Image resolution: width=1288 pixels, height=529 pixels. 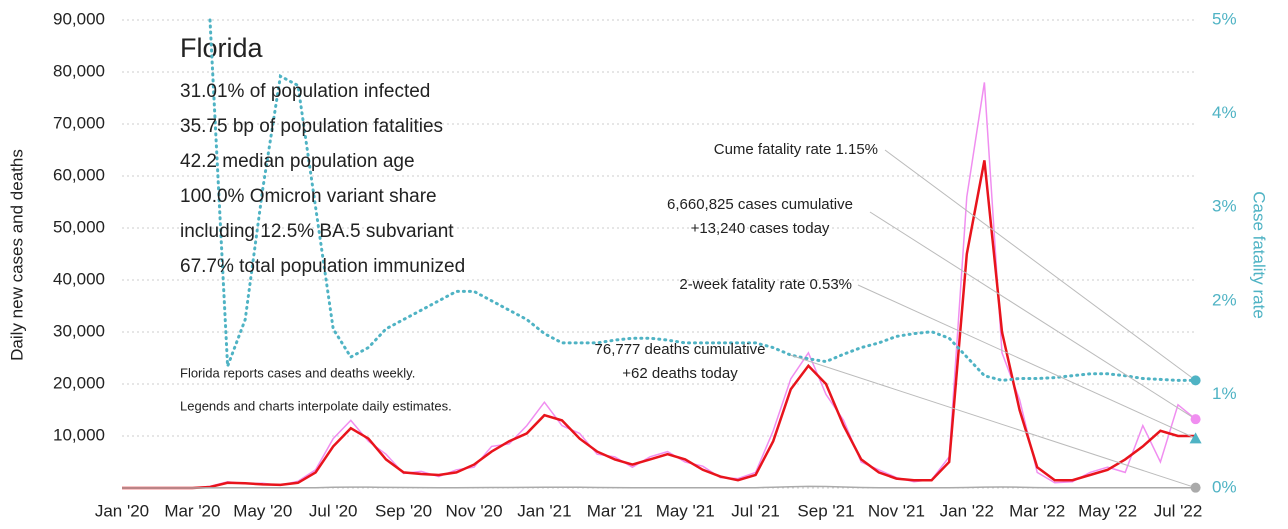 What do you see at coordinates (1107, 510) in the screenshot?
I see `x-tick-label: May '22` at bounding box center [1107, 510].